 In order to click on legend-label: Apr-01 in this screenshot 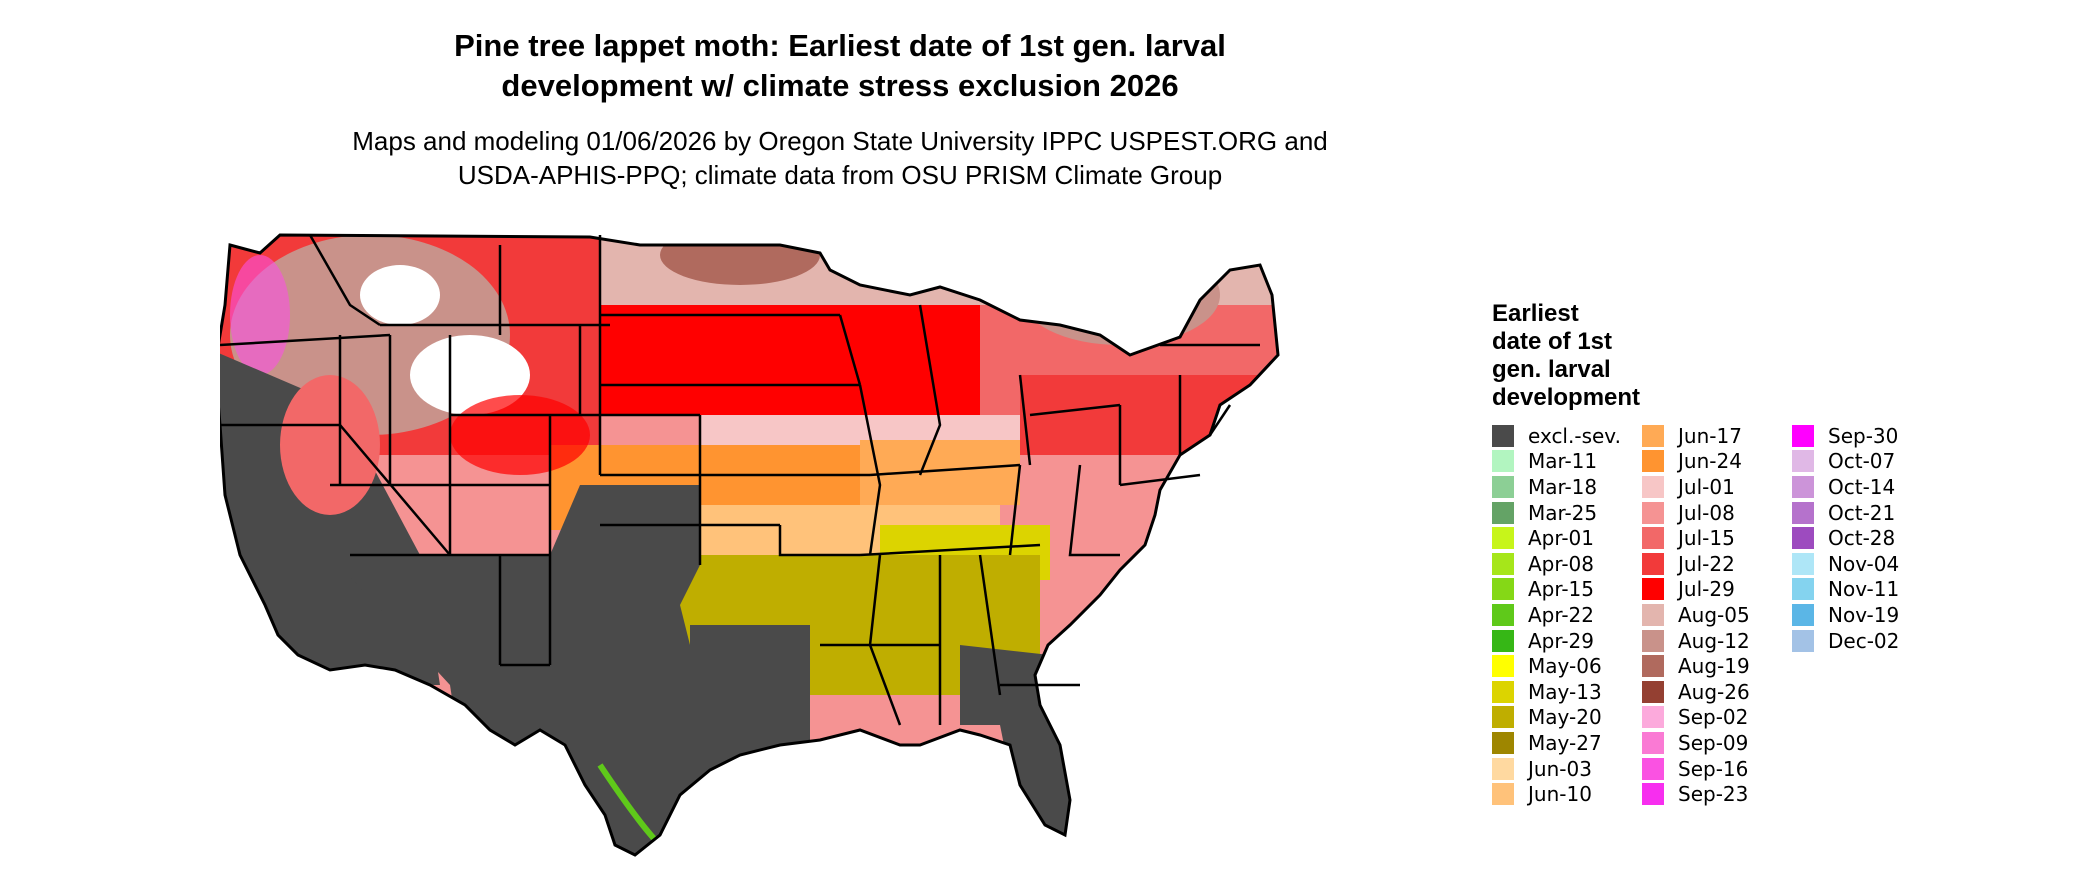, I will do `click(1561, 538)`.